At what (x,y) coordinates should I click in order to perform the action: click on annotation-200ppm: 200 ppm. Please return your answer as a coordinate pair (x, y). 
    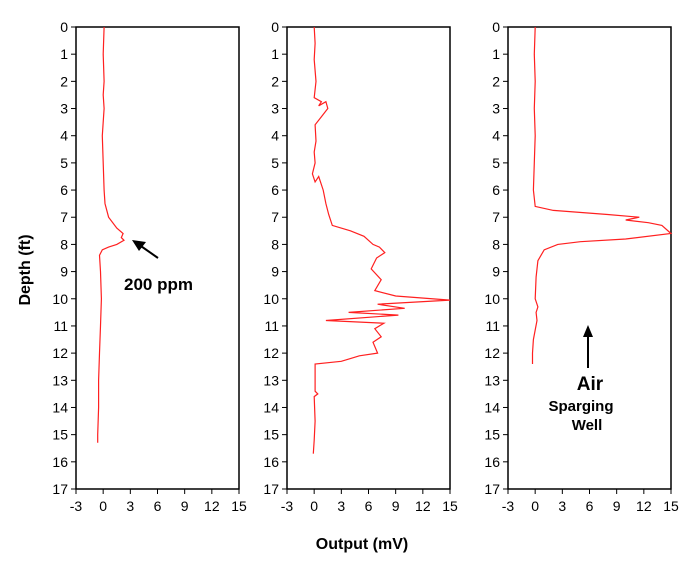
    Looking at the image, I should click on (158, 267).